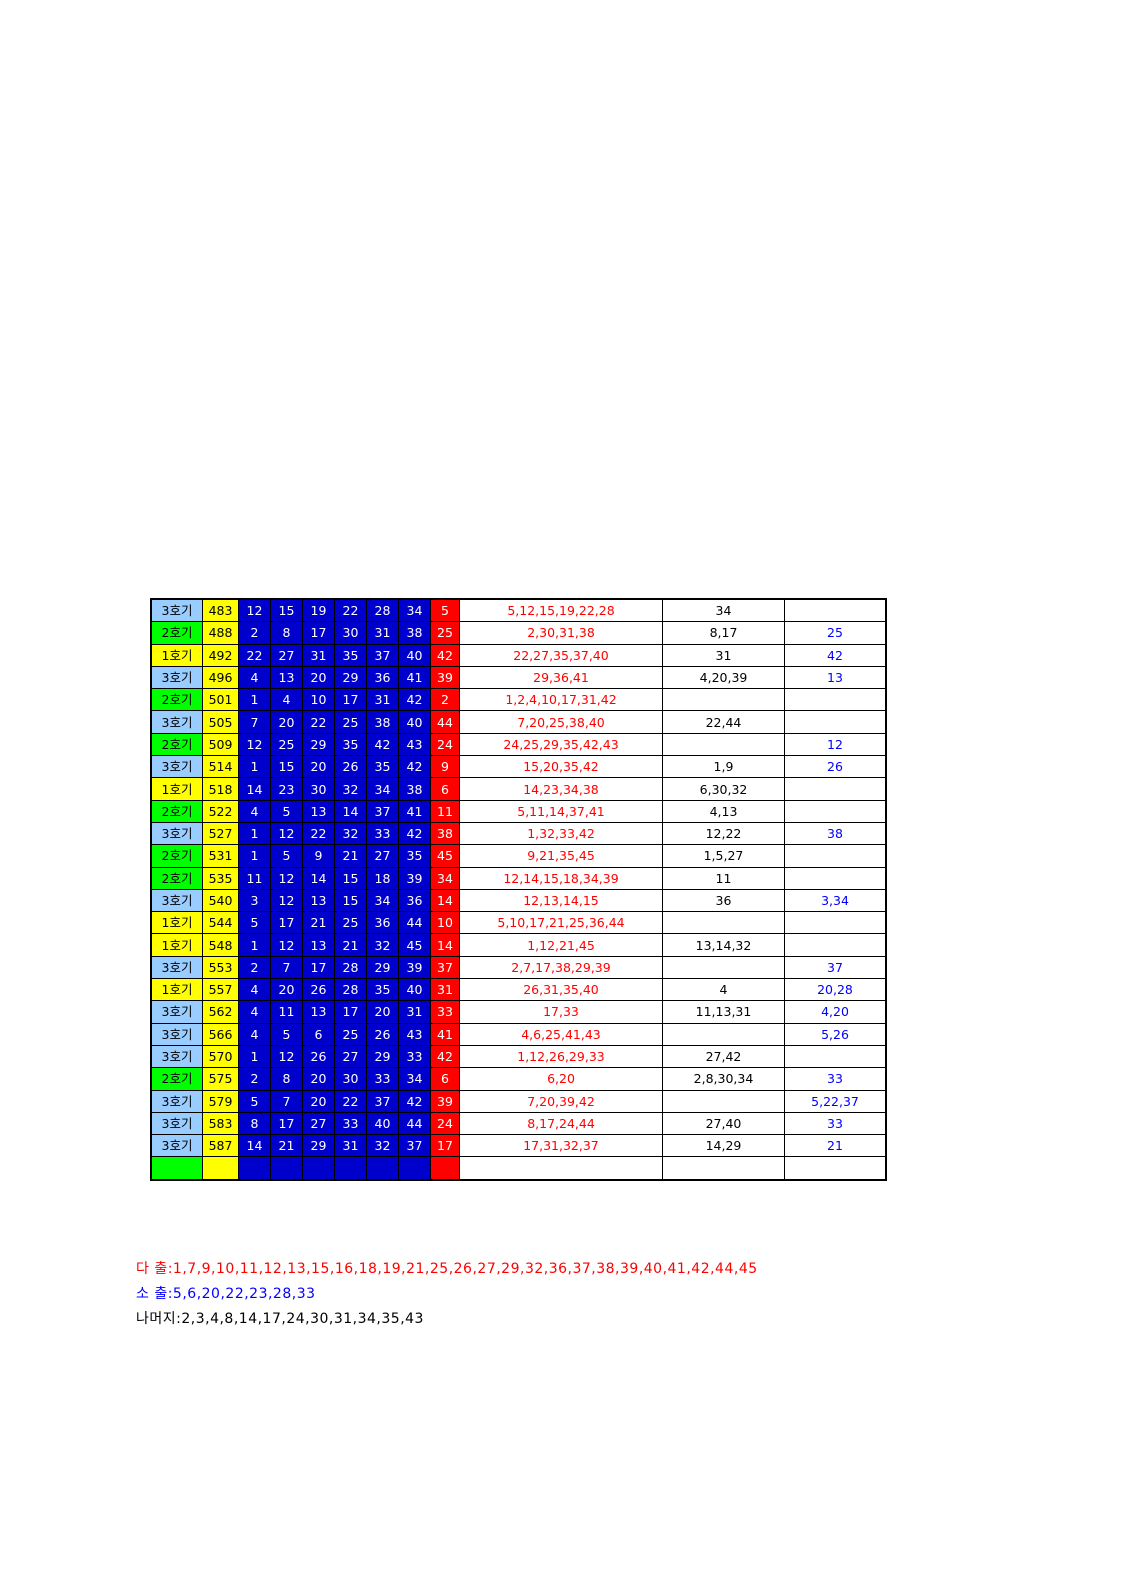 Image resolution: width=1122 pixels, height=1587 pixels. I want to click on winning-number-cell: 11, so click(286, 1012).